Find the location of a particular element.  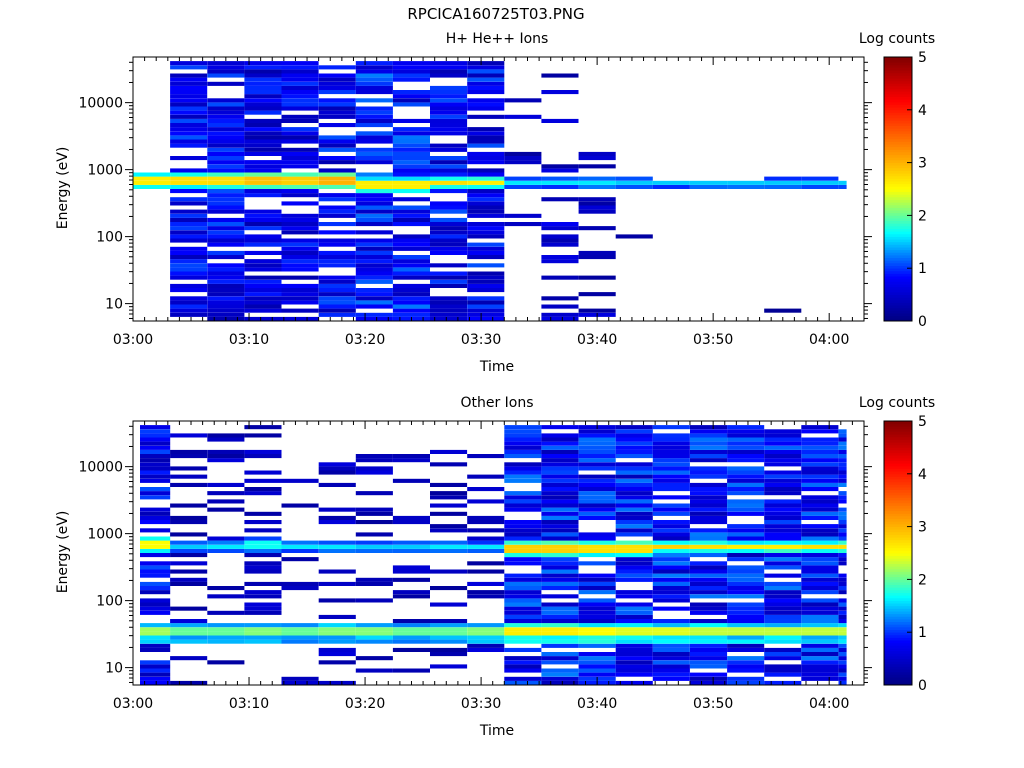

y-tick-label: 1000 is located at coordinates (105, 535).